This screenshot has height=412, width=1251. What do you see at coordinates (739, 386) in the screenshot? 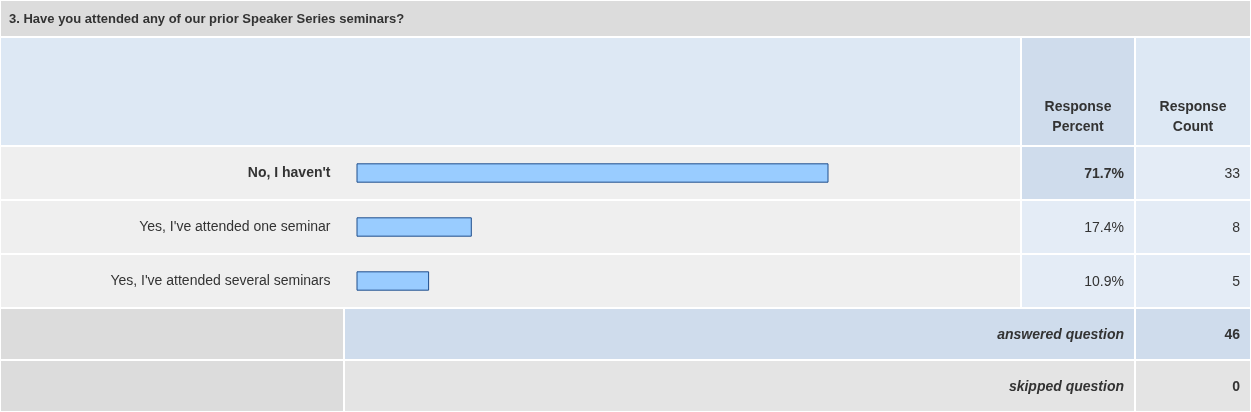
I see `text: skipped question` at bounding box center [739, 386].